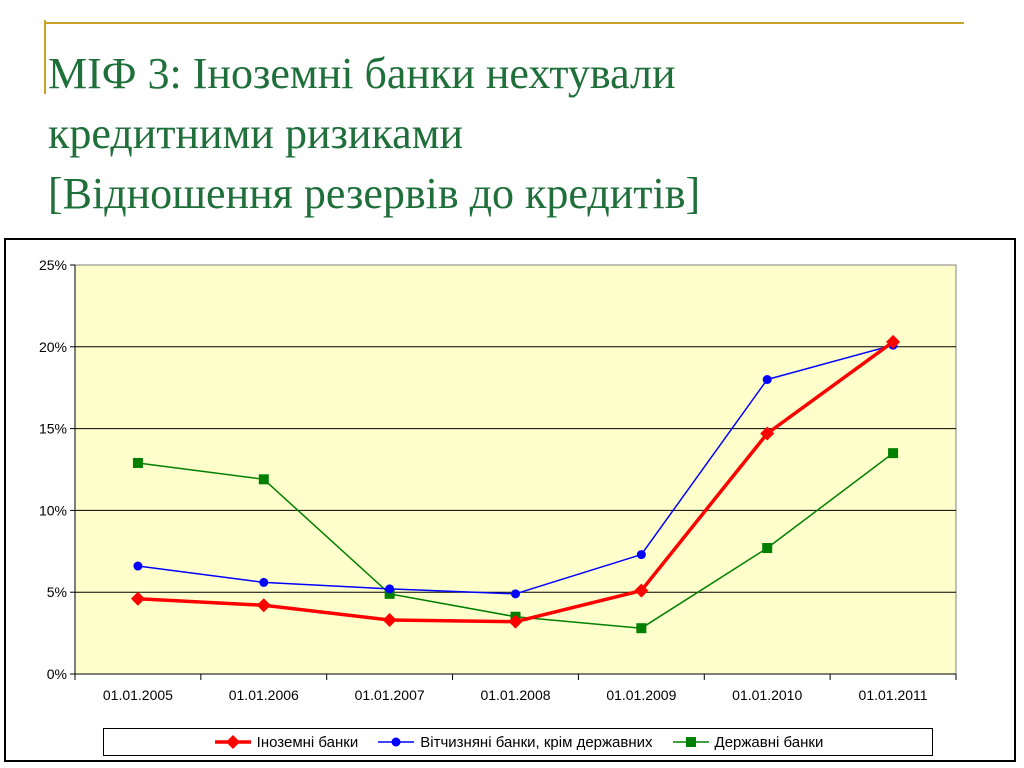 This screenshot has width=1024, height=768. What do you see at coordinates (53, 429) in the screenshot?
I see `y-tick-label: 15%` at bounding box center [53, 429].